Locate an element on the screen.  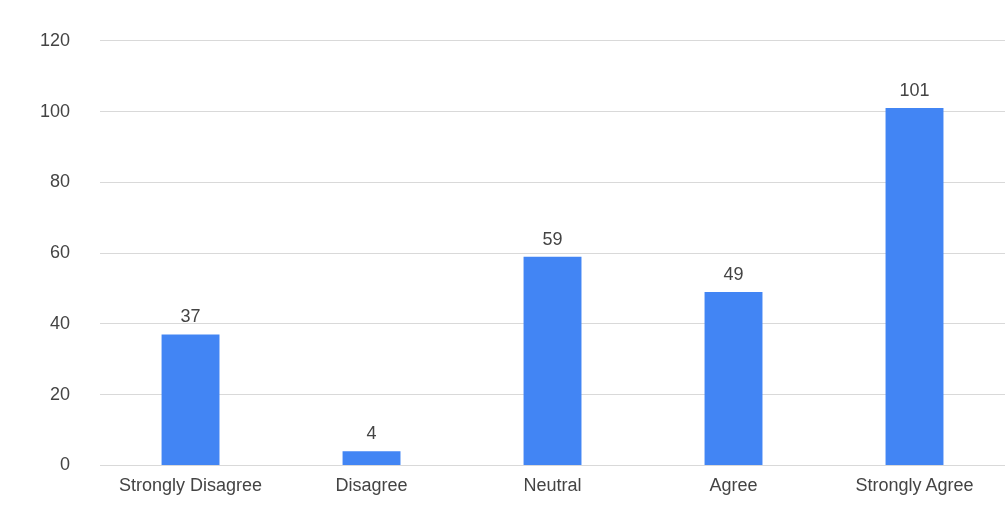
data-label: 4 is located at coordinates (371, 433).